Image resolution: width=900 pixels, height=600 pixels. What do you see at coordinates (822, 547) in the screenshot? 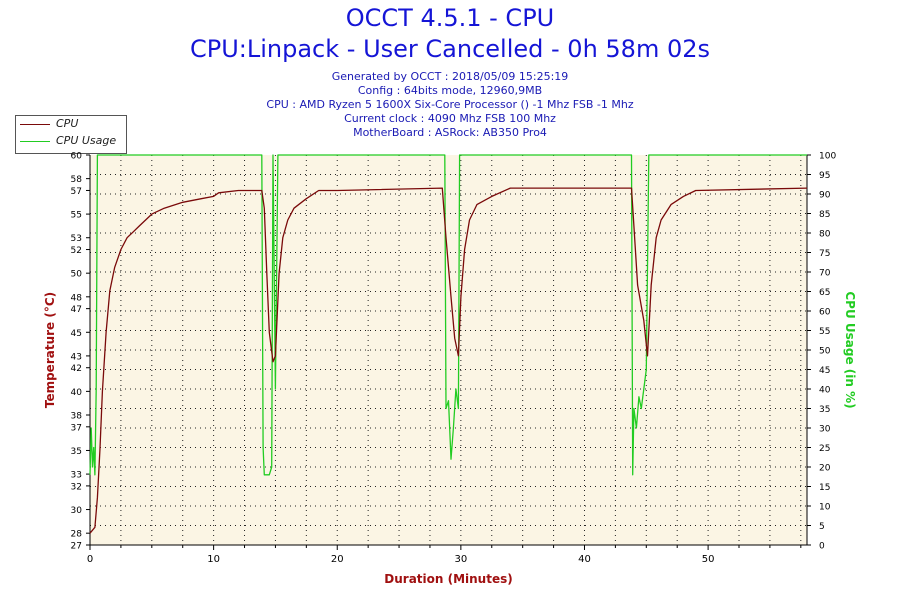
I see `y-right-tick-label: 0` at bounding box center [822, 547].